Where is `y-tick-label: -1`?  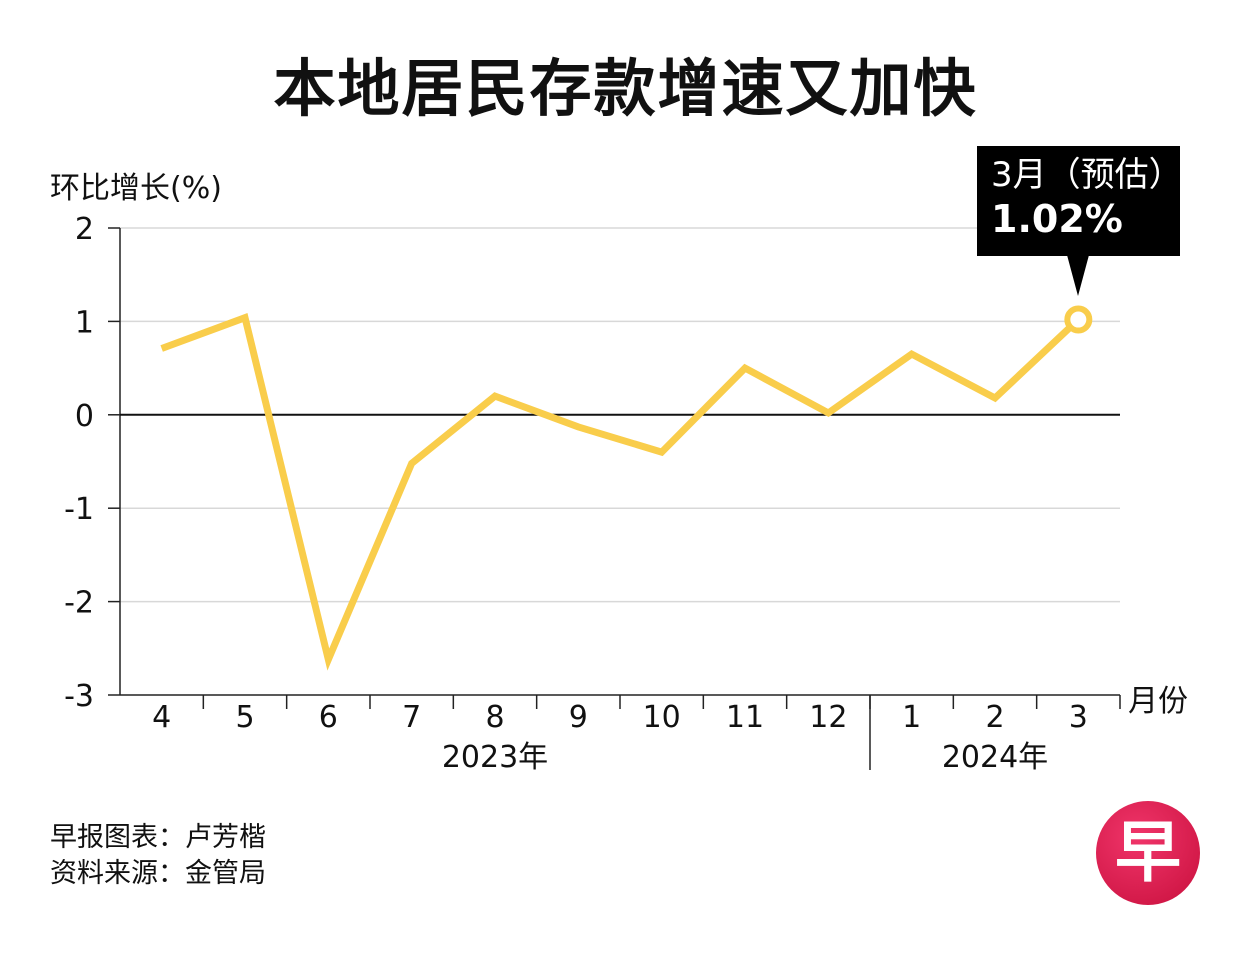 y-tick-label: -1 is located at coordinates (79, 509).